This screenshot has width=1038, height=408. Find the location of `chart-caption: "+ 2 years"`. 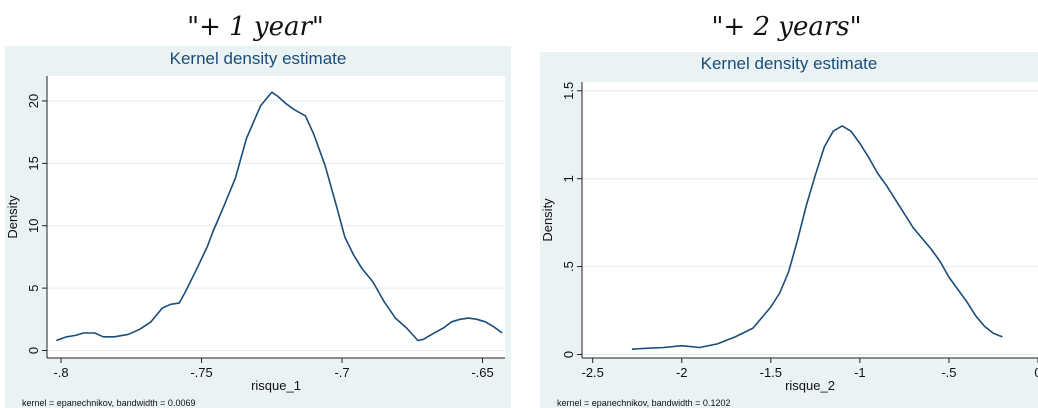

chart-caption: "+ 2 years" is located at coordinates (786, 27).